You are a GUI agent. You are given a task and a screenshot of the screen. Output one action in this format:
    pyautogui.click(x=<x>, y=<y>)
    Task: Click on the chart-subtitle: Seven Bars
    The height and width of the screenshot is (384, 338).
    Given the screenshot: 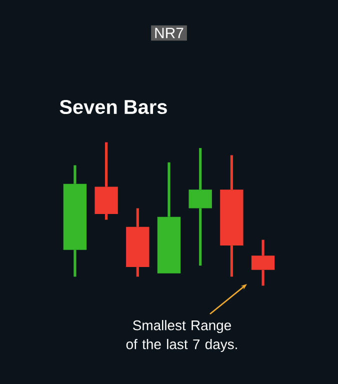 What is the action you would take?
    pyautogui.click(x=113, y=107)
    